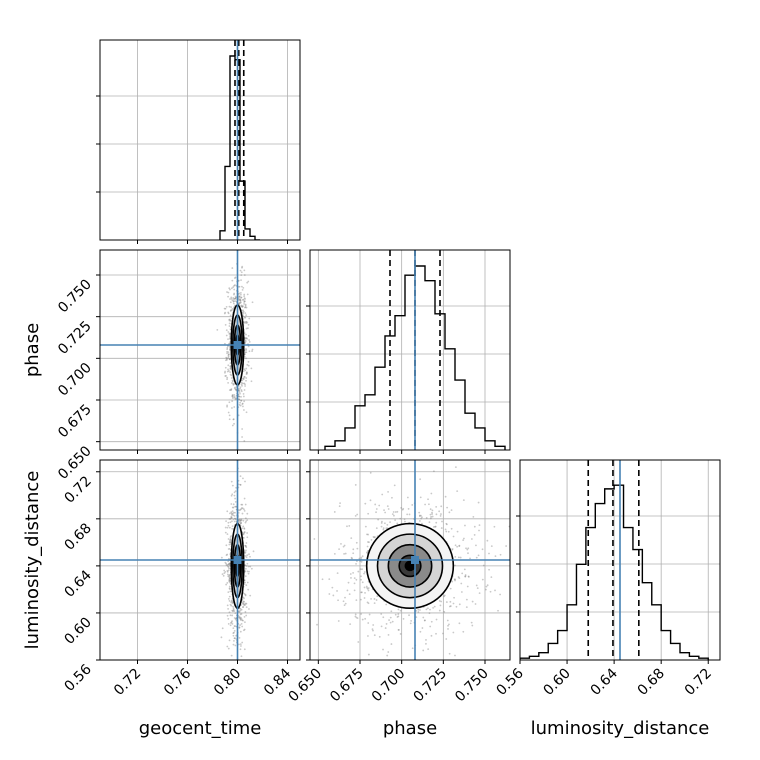 This screenshot has width=760, height=760. What do you see at coordinates (32, 560) in the screenshot?
I see `y-axis-label-luminosity_distance: luminosity_distance` at bounding box center [32, 560].